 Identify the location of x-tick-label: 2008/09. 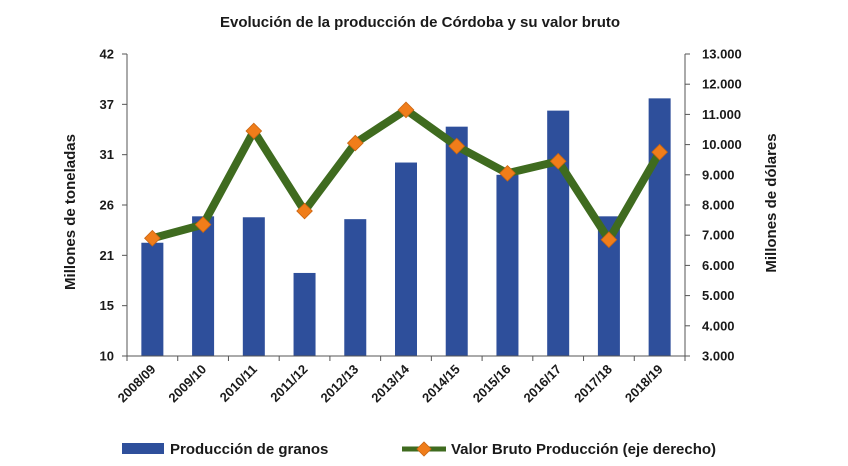
(137, 384).